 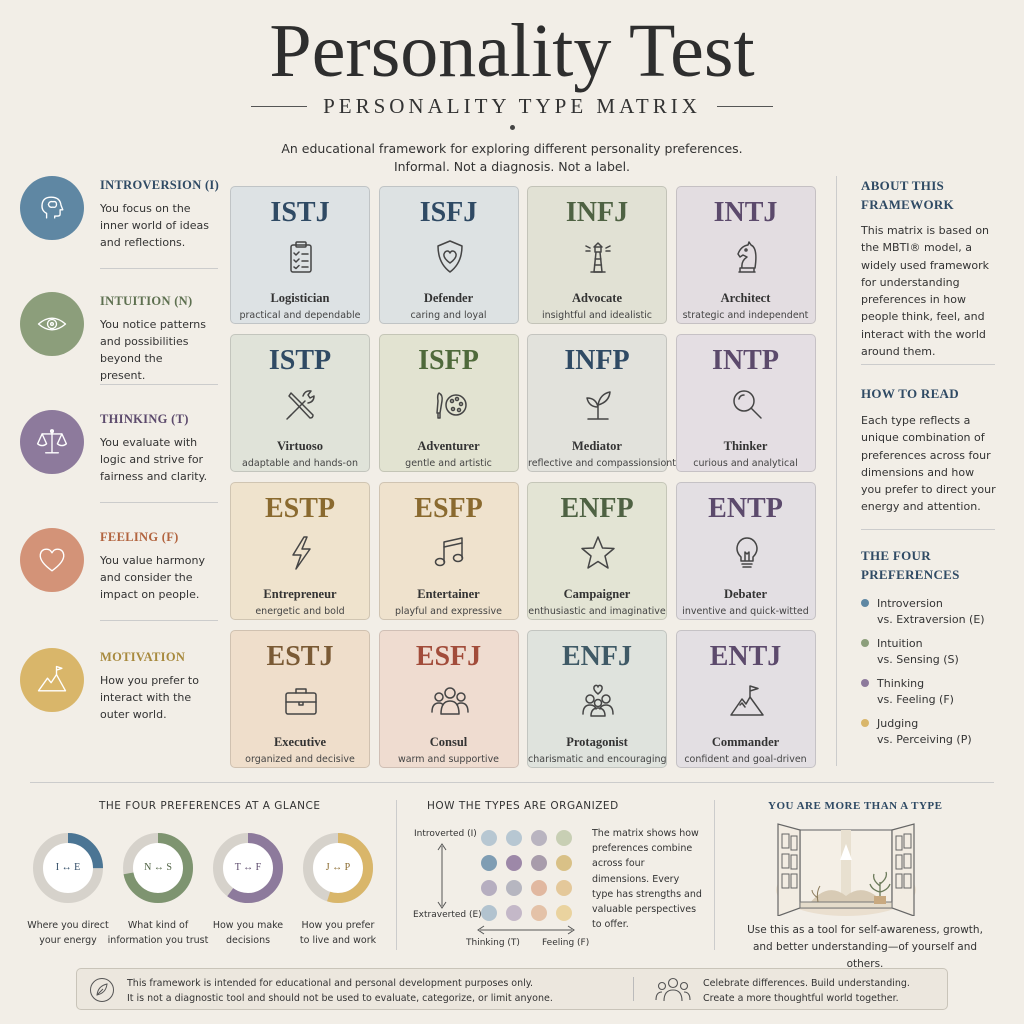 What do you see at coordinates (523, 806) in the screenshot?
I see `organized-title: HOW THE TYPES ARE ORGANIZED` at bounding box center [523, 806].